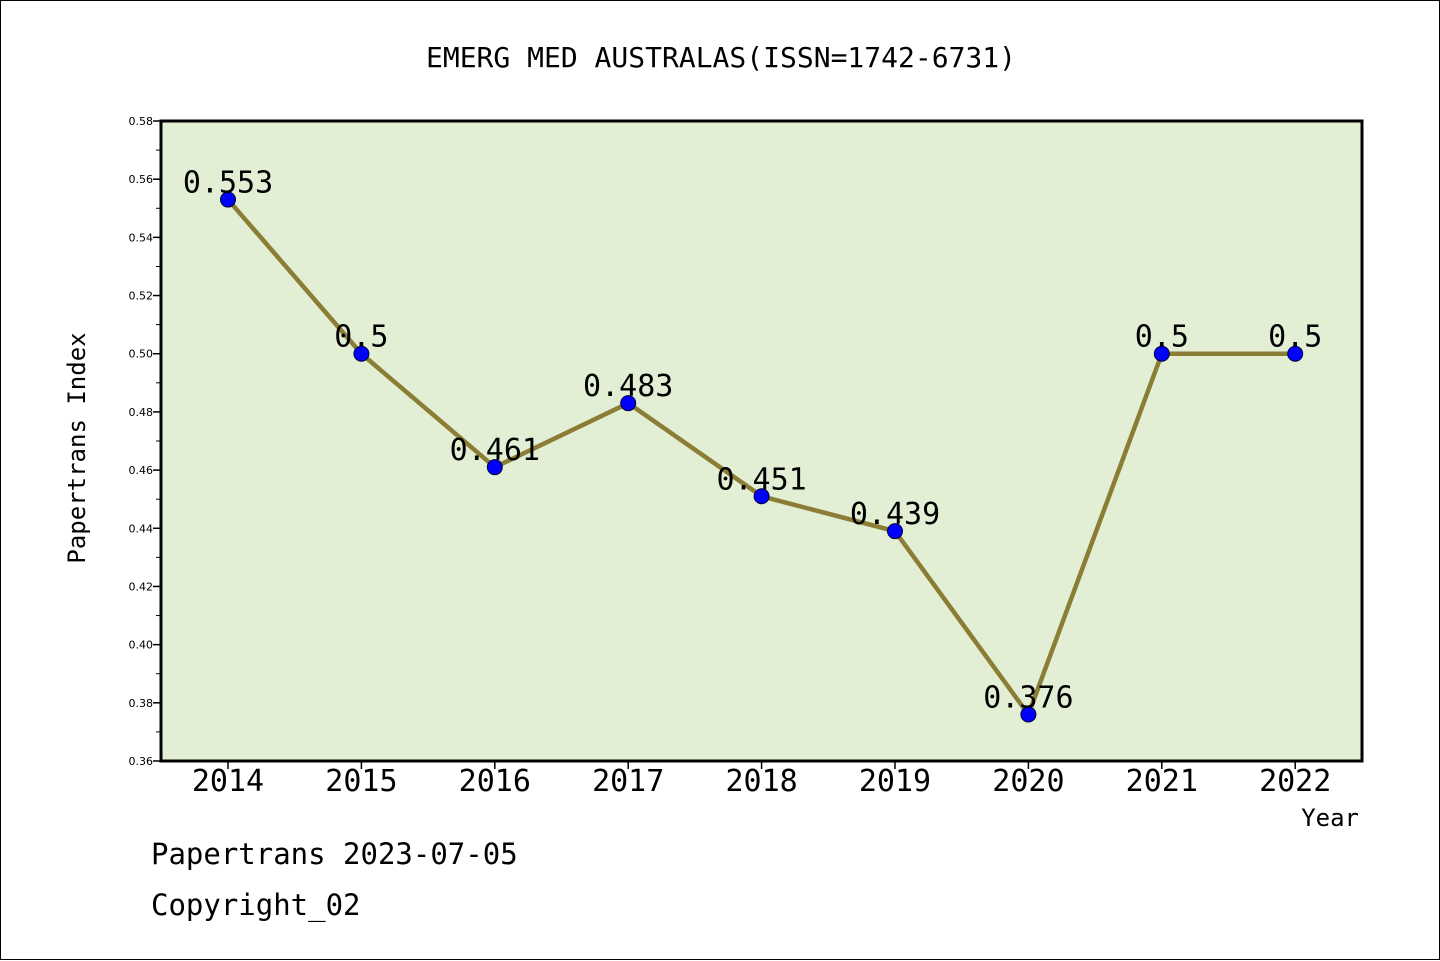 This screenshot has height=961, width=1440. I want to click on x-tick-label: 2021, so click(1162, 781).